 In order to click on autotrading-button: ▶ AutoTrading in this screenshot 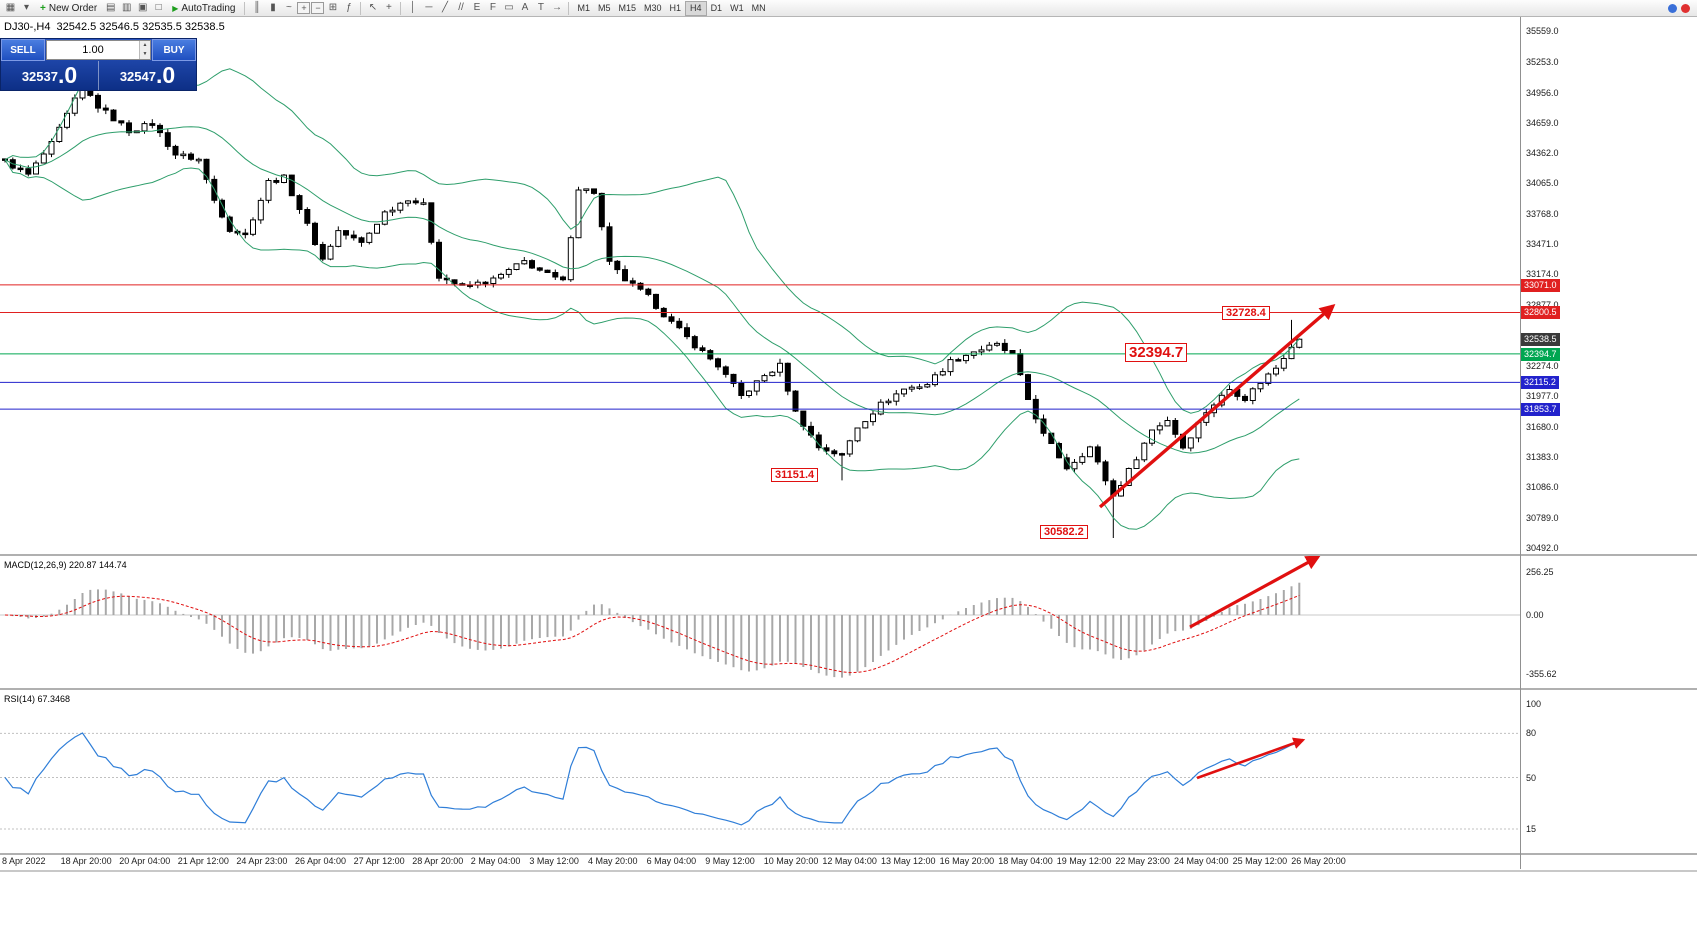, I will do `click(203, 8)`.